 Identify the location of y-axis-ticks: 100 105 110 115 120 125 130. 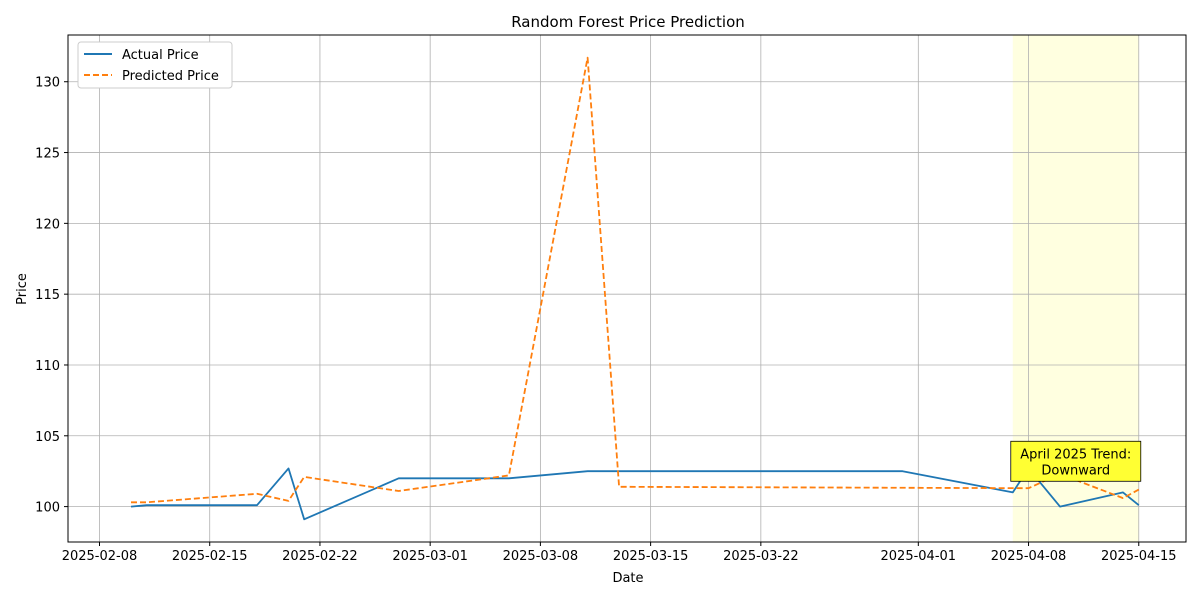
(51, 296).